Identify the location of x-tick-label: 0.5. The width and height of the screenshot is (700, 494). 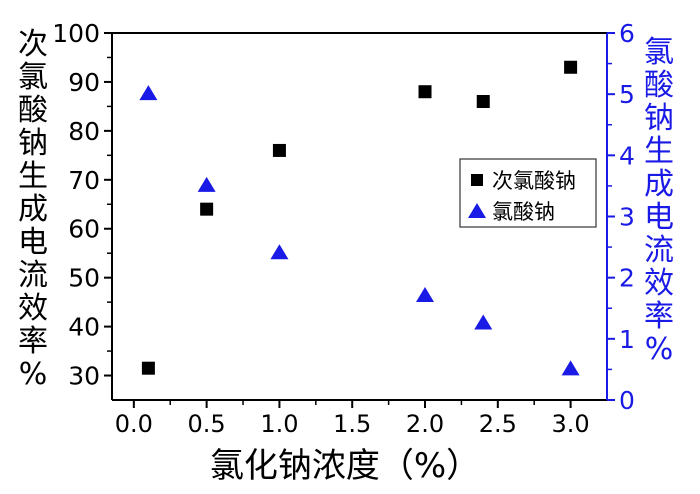
(207, 424).